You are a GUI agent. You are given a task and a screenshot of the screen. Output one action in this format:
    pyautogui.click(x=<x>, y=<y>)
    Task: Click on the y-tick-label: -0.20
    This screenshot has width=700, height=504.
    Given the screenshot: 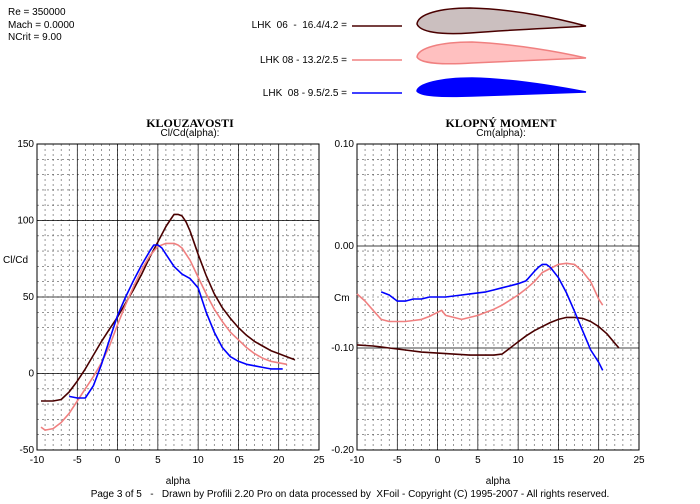 What is the action you would take?
    pyautogui.click(x=342, y=450)
    